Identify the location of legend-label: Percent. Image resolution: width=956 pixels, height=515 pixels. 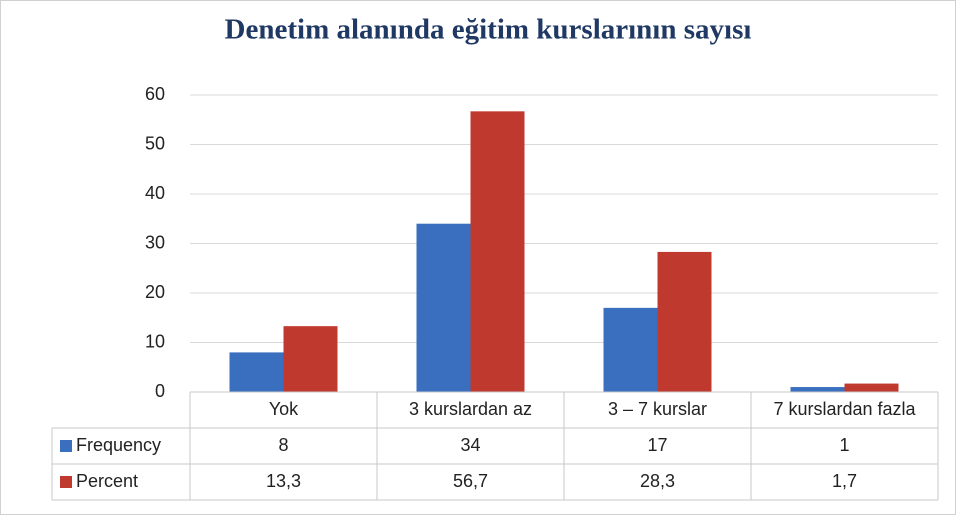
(107, 481).